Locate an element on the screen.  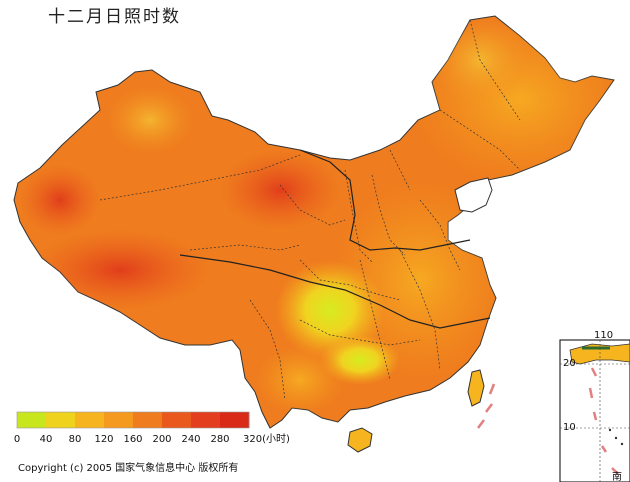
legend-color-bar is located at coordinates (133, 420).